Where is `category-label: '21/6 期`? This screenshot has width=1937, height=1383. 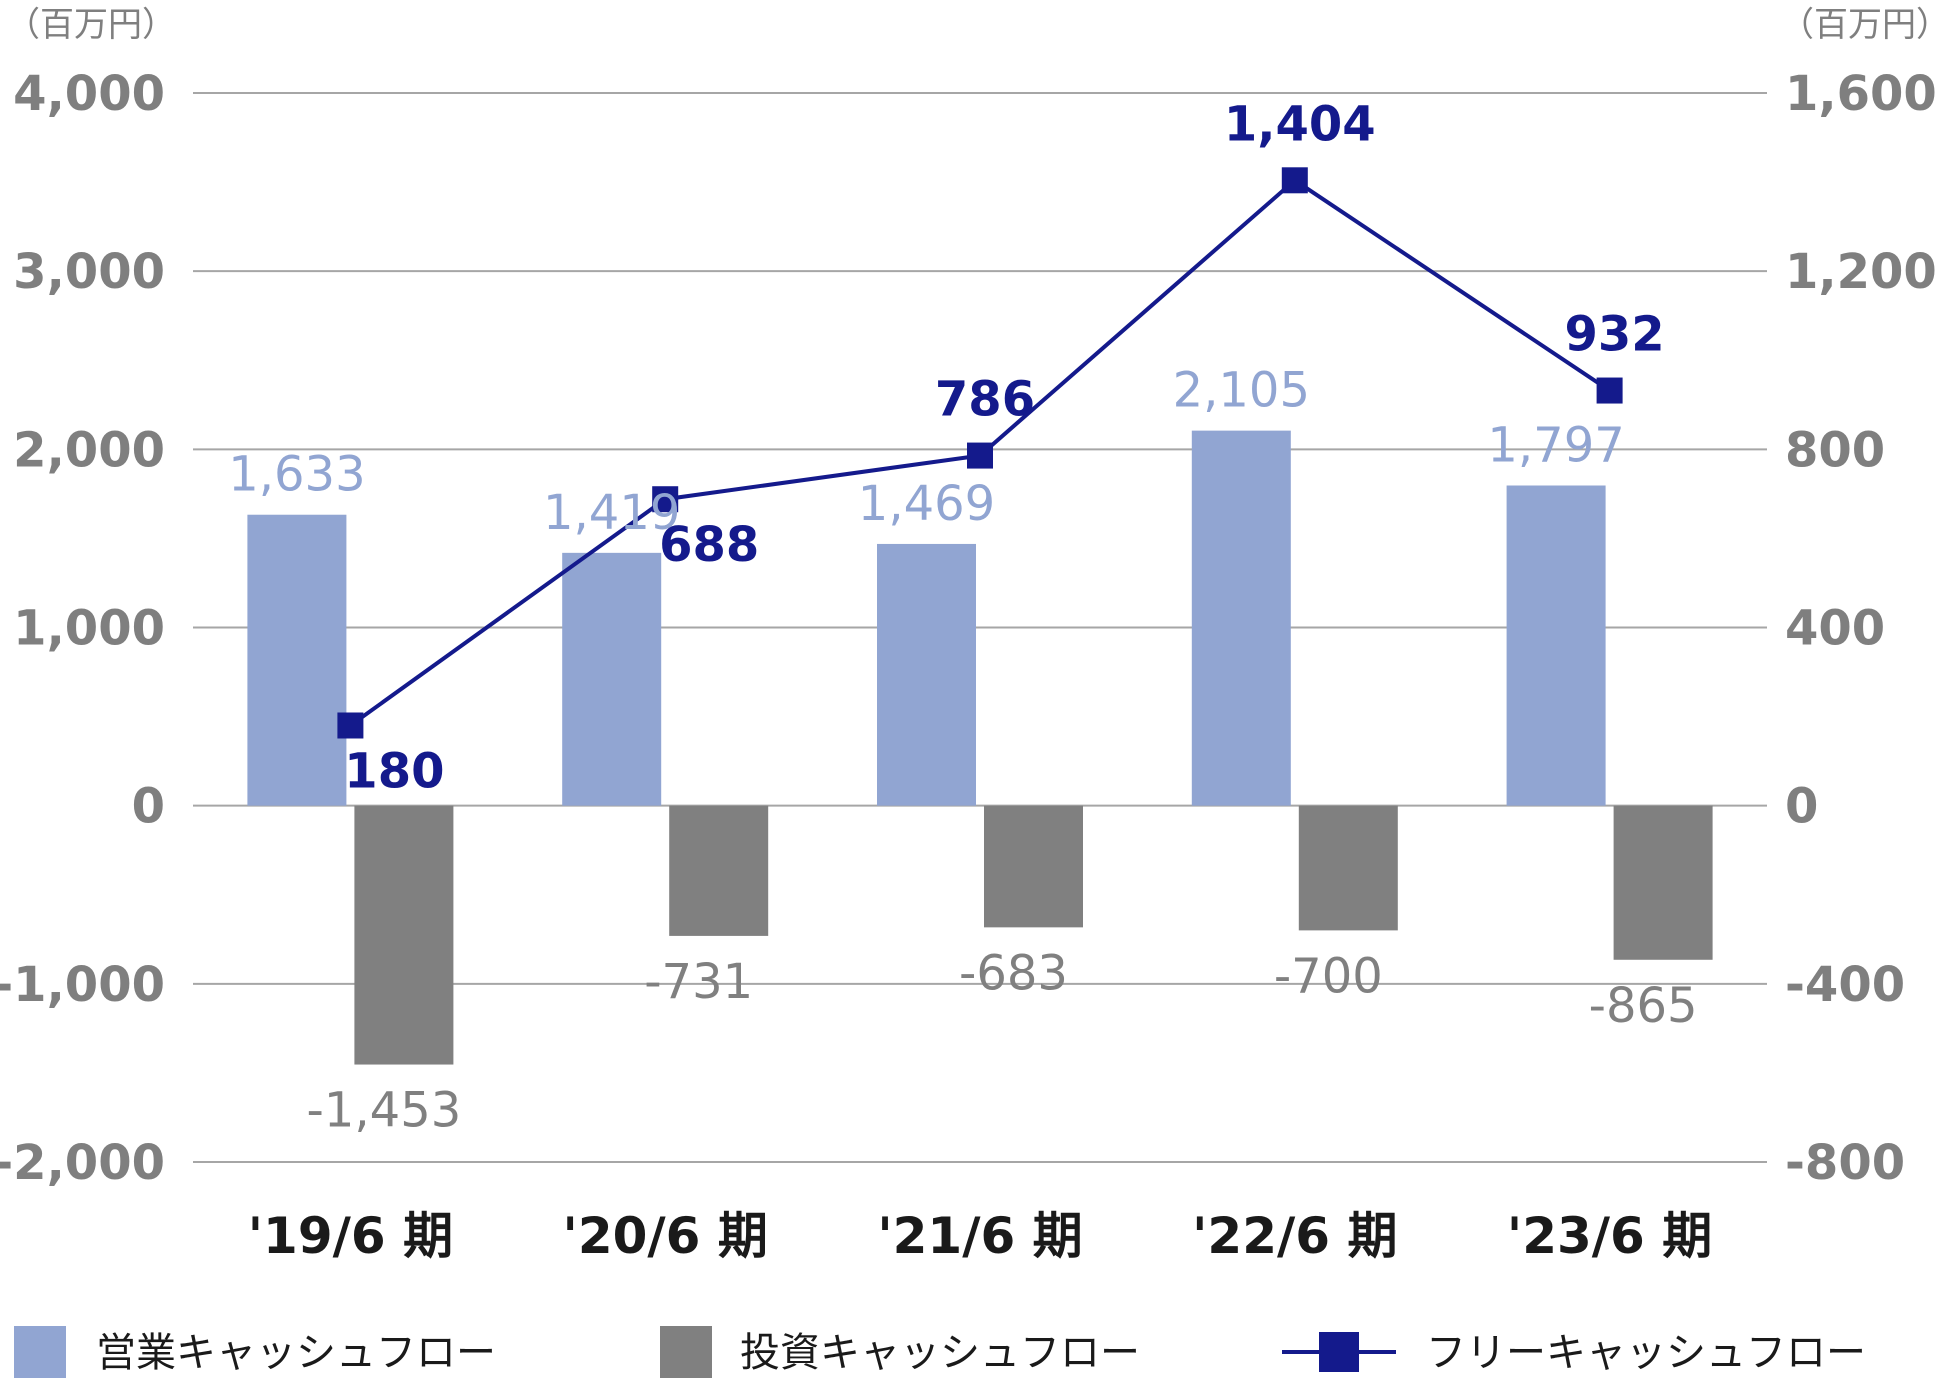 category-label: '21/6 期 is located at coordinates (979, 1236).